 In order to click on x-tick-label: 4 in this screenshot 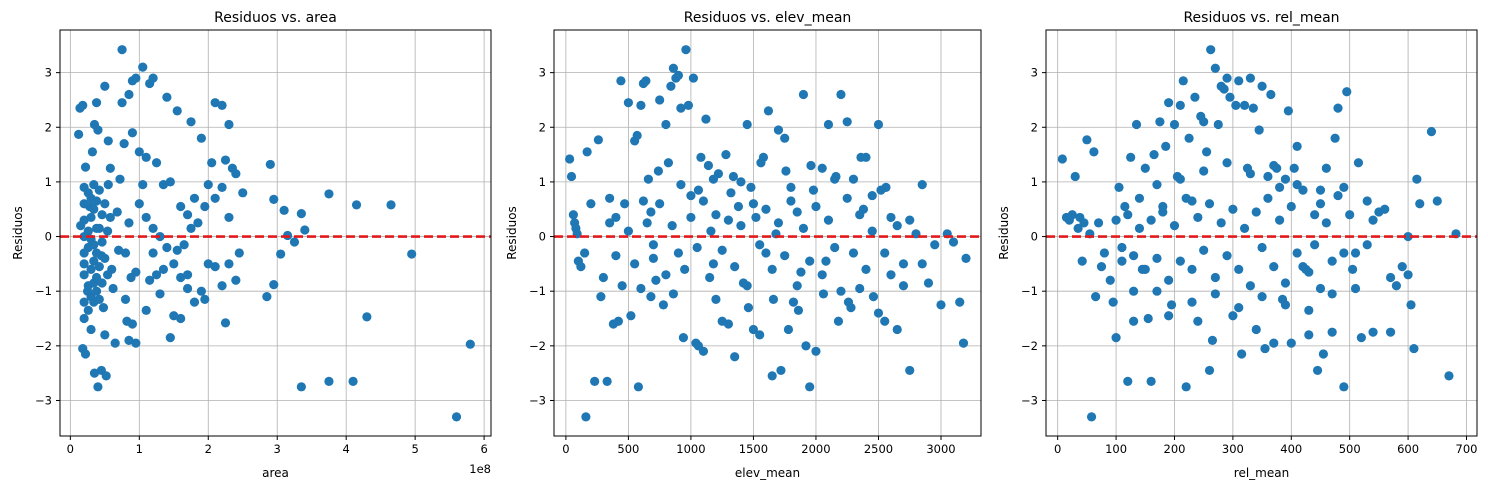, I will do `click(346, 449)`.